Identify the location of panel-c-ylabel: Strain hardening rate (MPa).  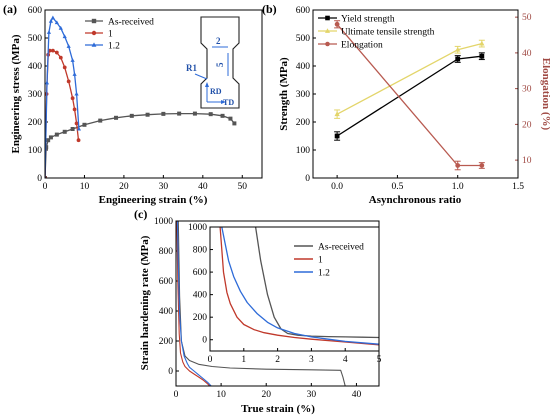
(145, 302).